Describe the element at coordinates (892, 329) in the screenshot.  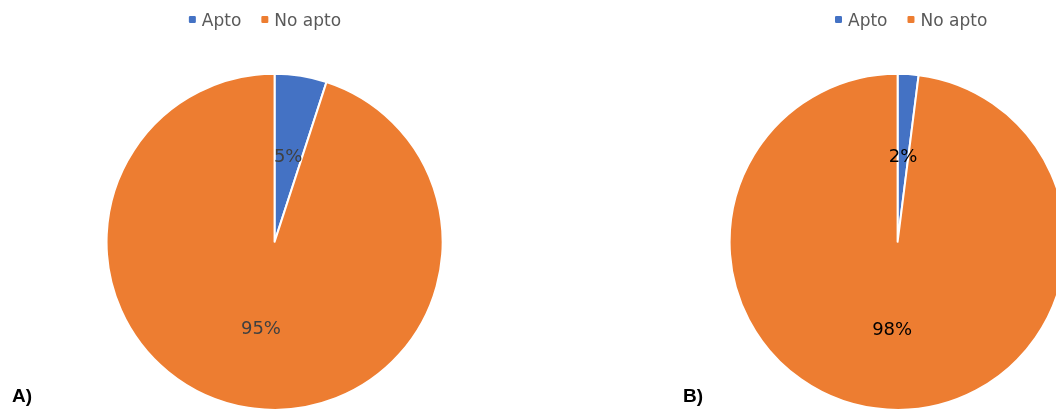
I see `data-label: 98%` at that location.